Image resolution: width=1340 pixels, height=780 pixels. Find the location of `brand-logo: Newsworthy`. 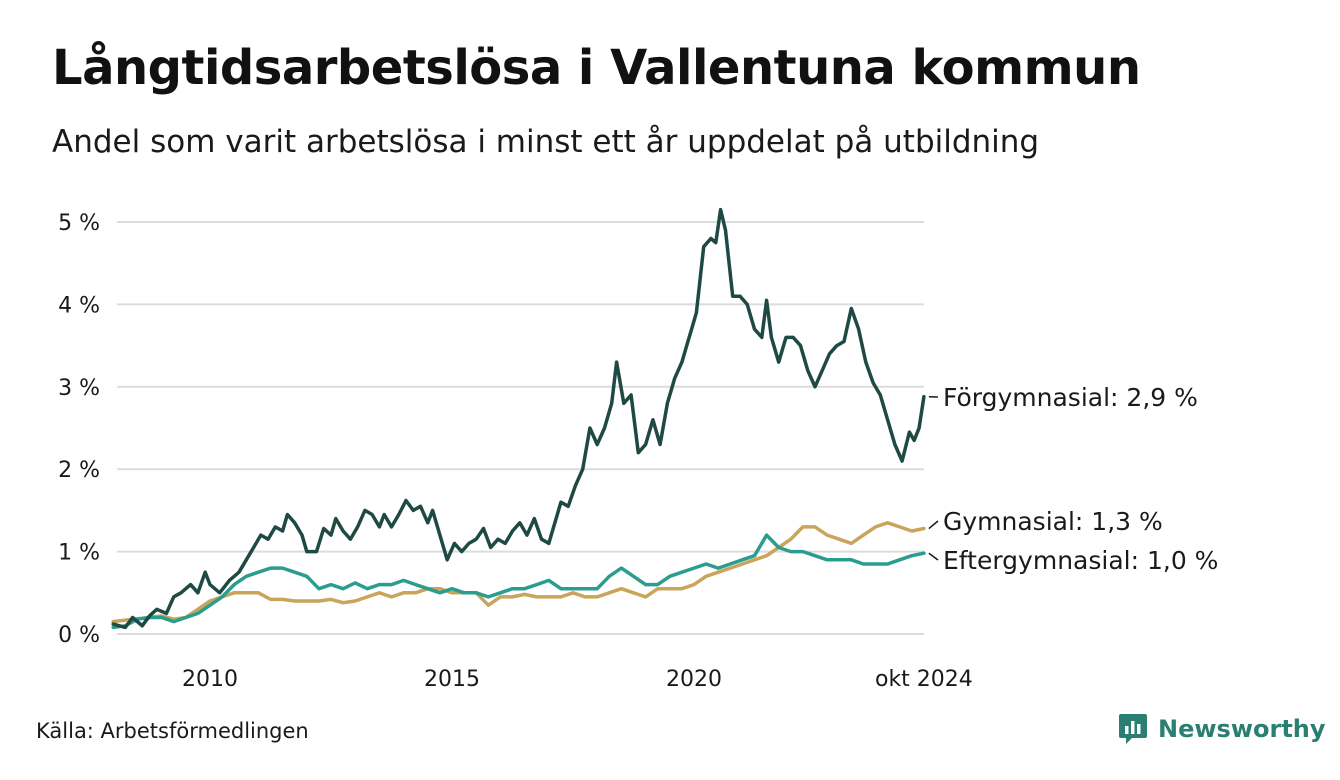

brand-logo: Newsworthy is located at coordinates (1222, 729).